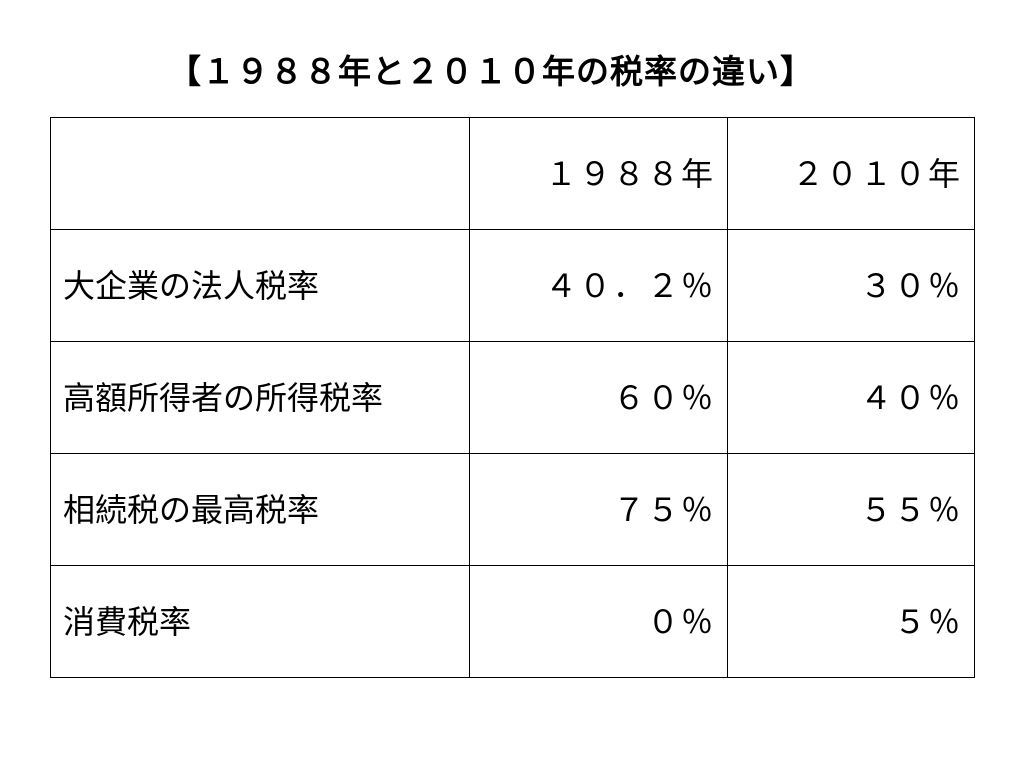 The width and height of the screenshot is (1024, 768). I want to click on value-2010: ３０％, so click(851, 285).